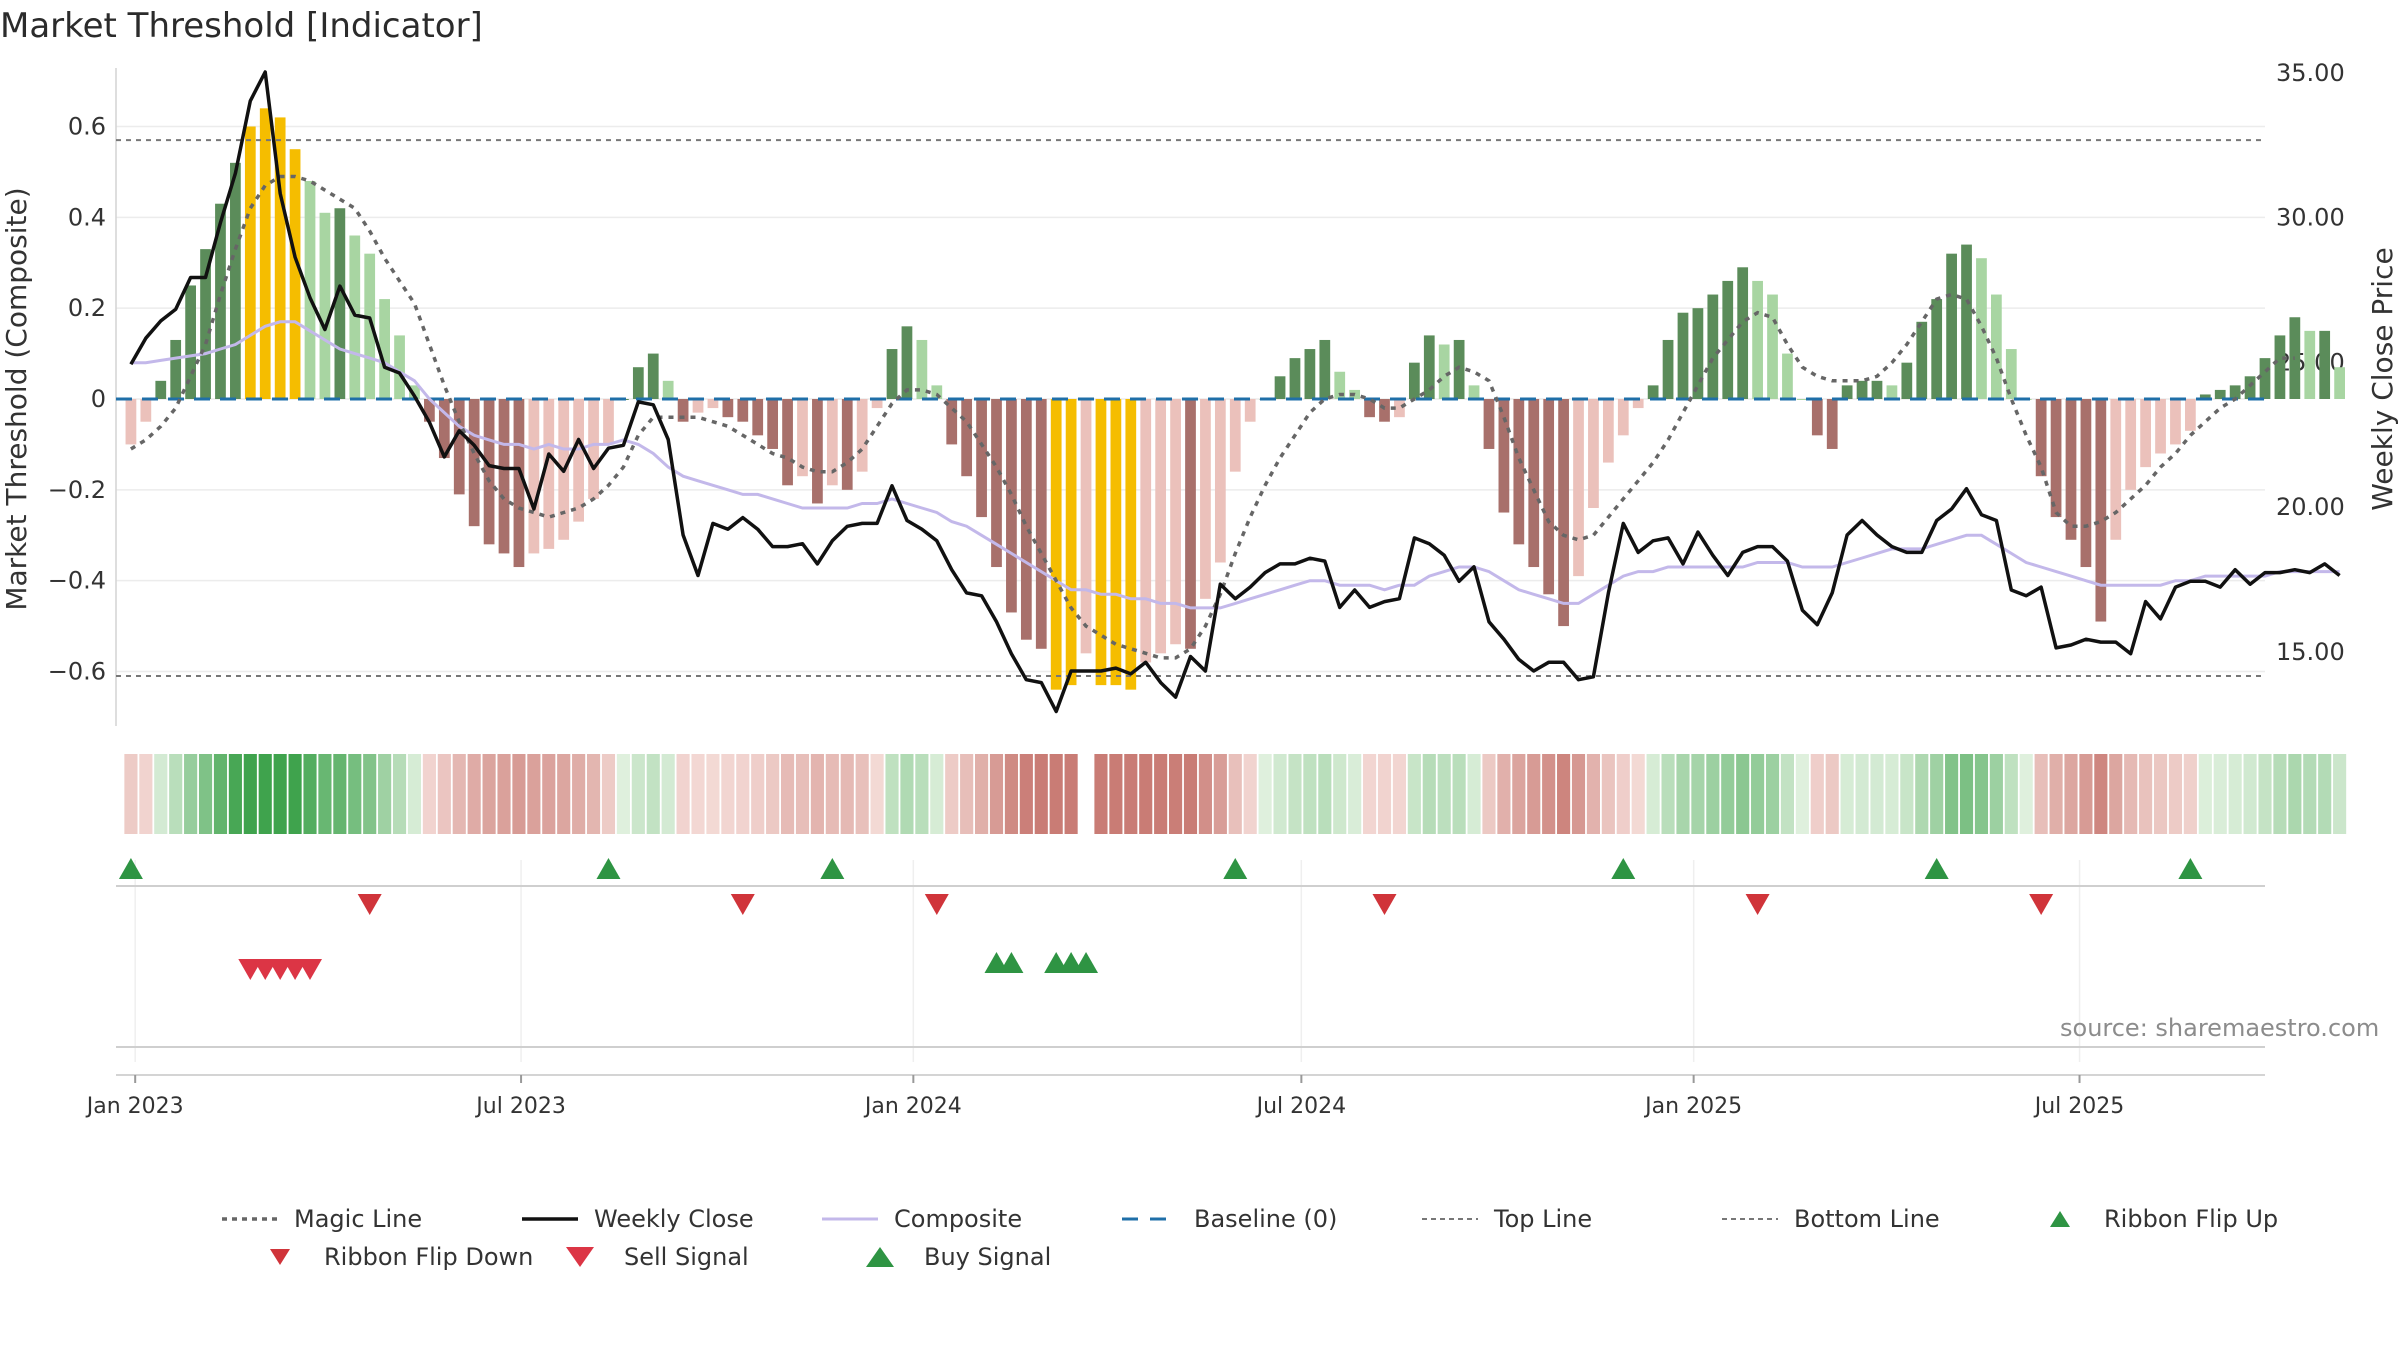  I want to click on legend-swatch-close, so click(550, 1219).